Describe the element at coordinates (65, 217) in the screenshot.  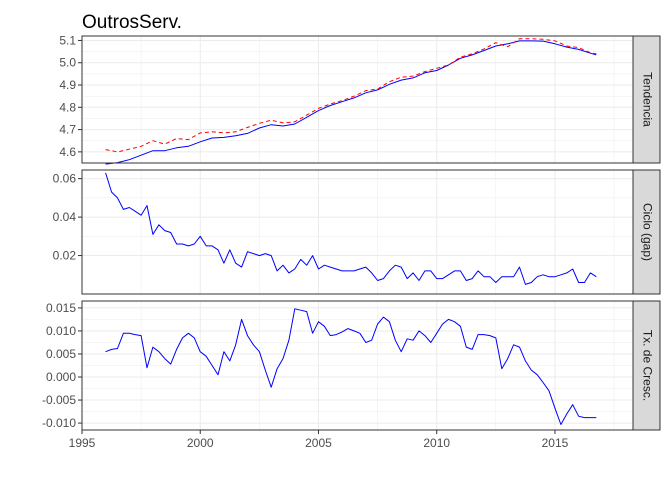
I see `y-tick-label: 0.04` at that location.